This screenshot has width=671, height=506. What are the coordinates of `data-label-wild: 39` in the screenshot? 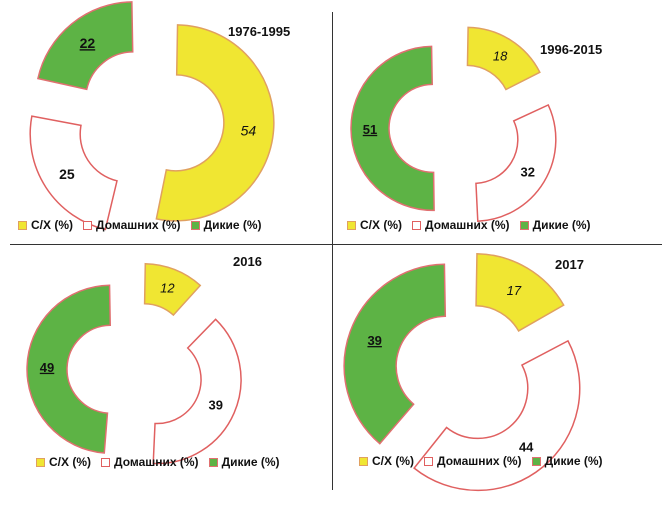 It's located at (374, 340).